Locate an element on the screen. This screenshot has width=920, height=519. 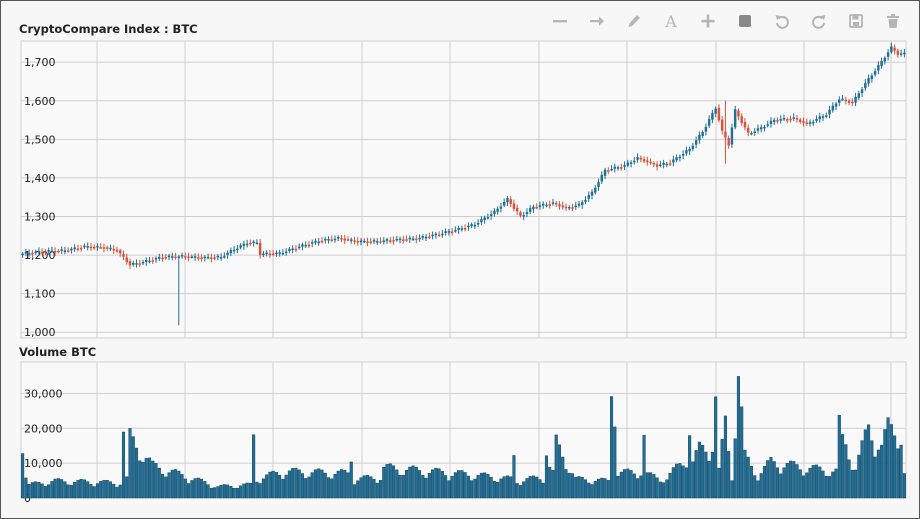
volume-tick-label: 10,000 is located at coordinates (43, 463).